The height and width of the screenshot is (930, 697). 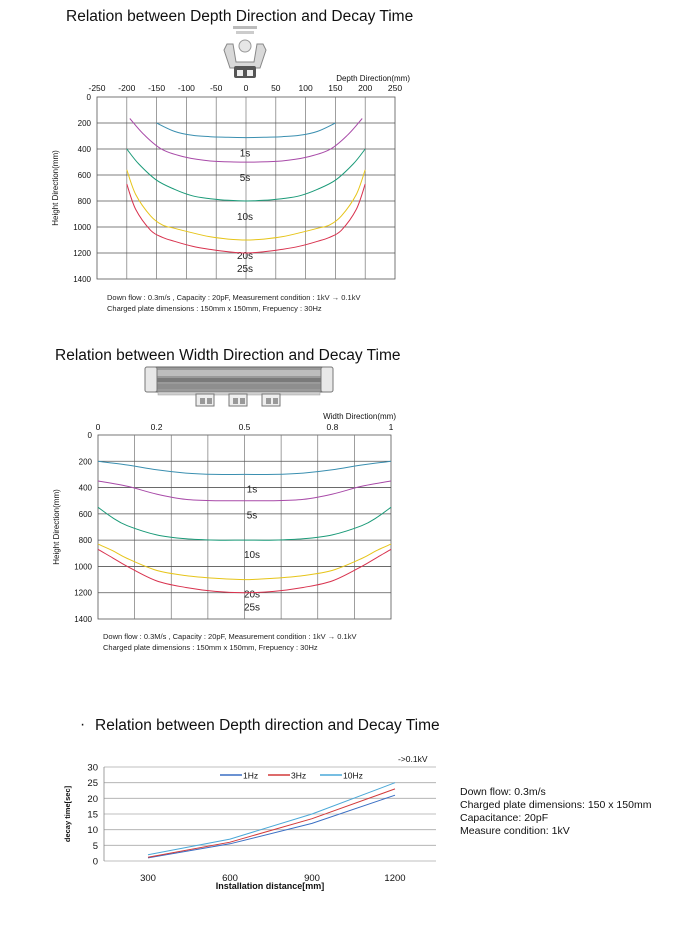 What do you see at coordinates (186, 88) in the screenshot?
I see `chart1-x-tick-label: -100` at bounding box center [186, 88].